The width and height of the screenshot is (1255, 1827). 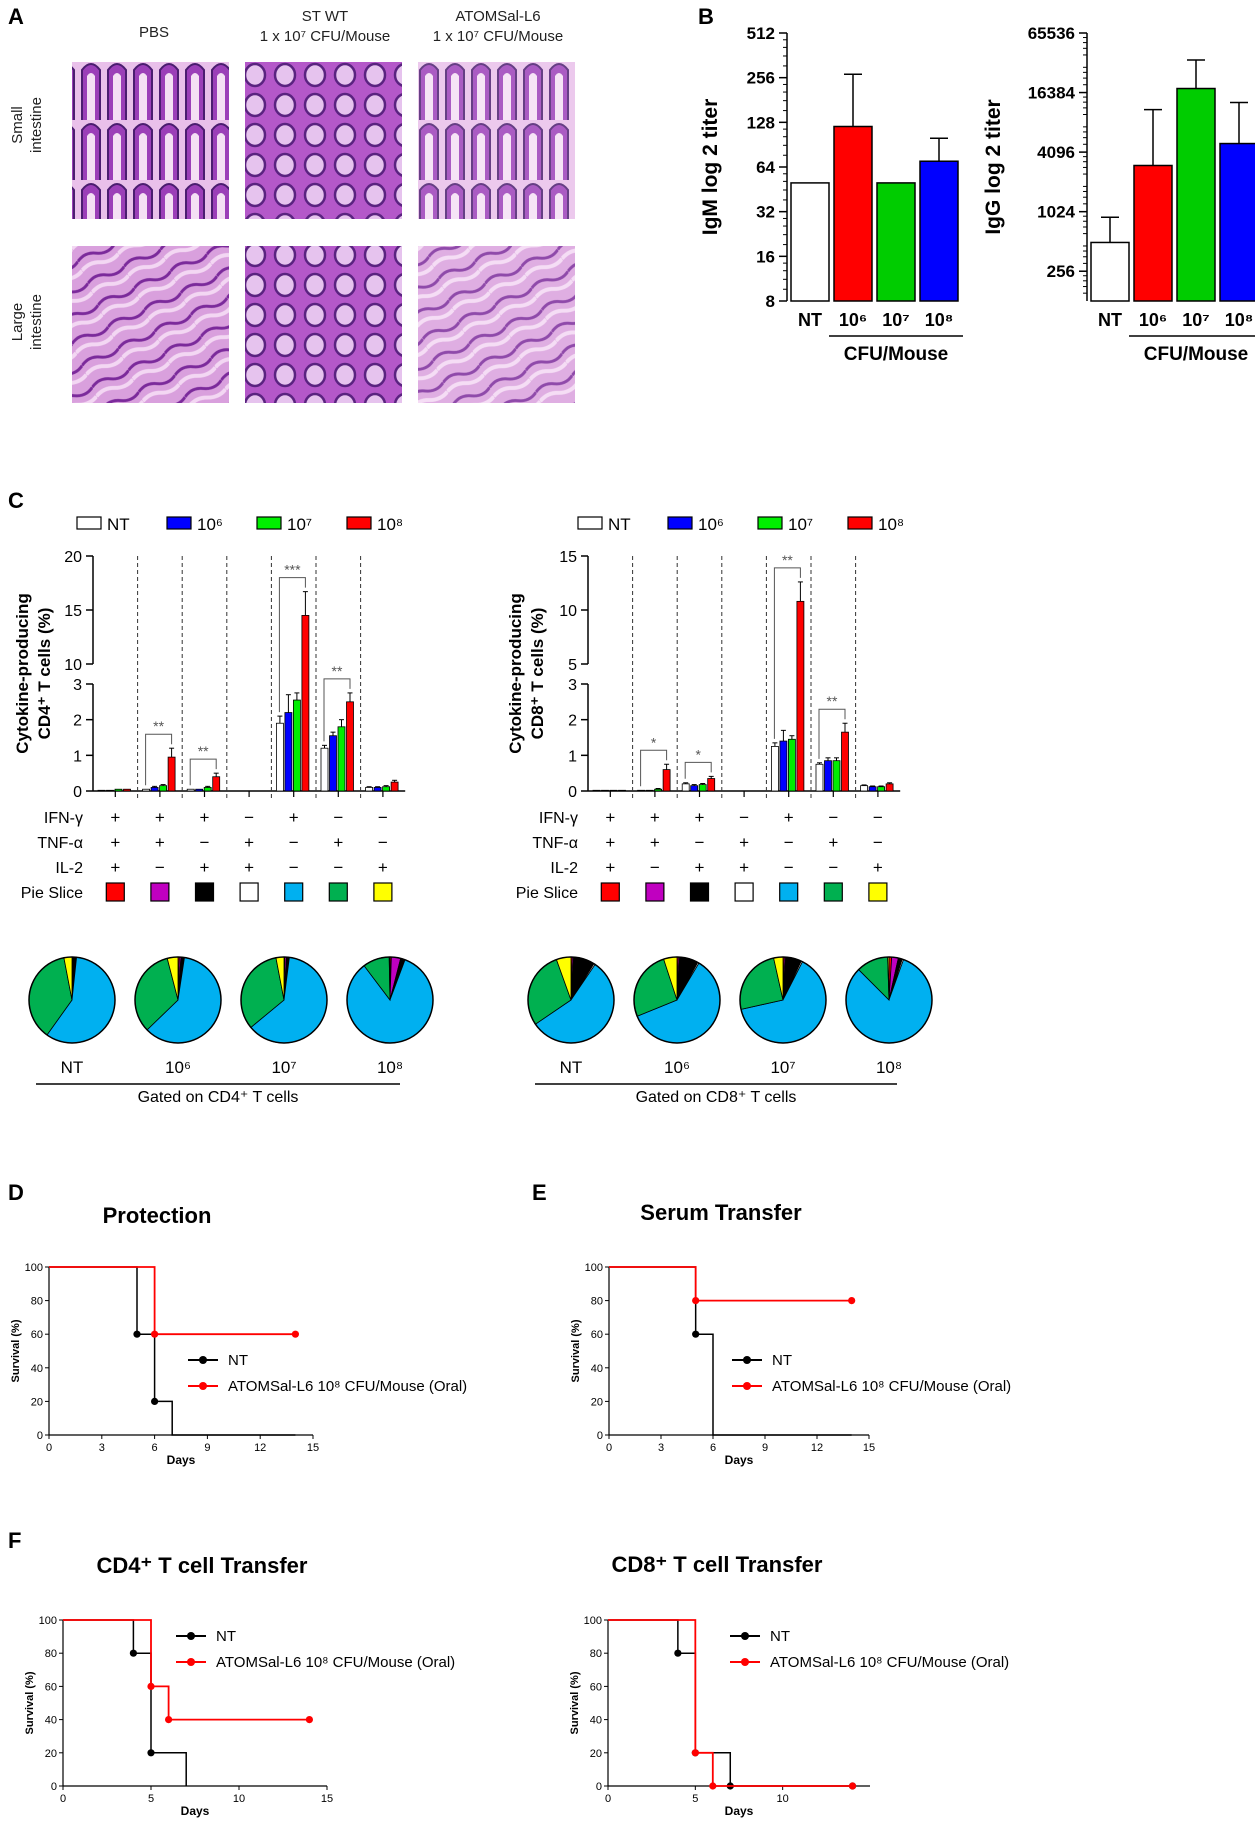 I want to click on legend-marker, so click(x=203, y=1360).